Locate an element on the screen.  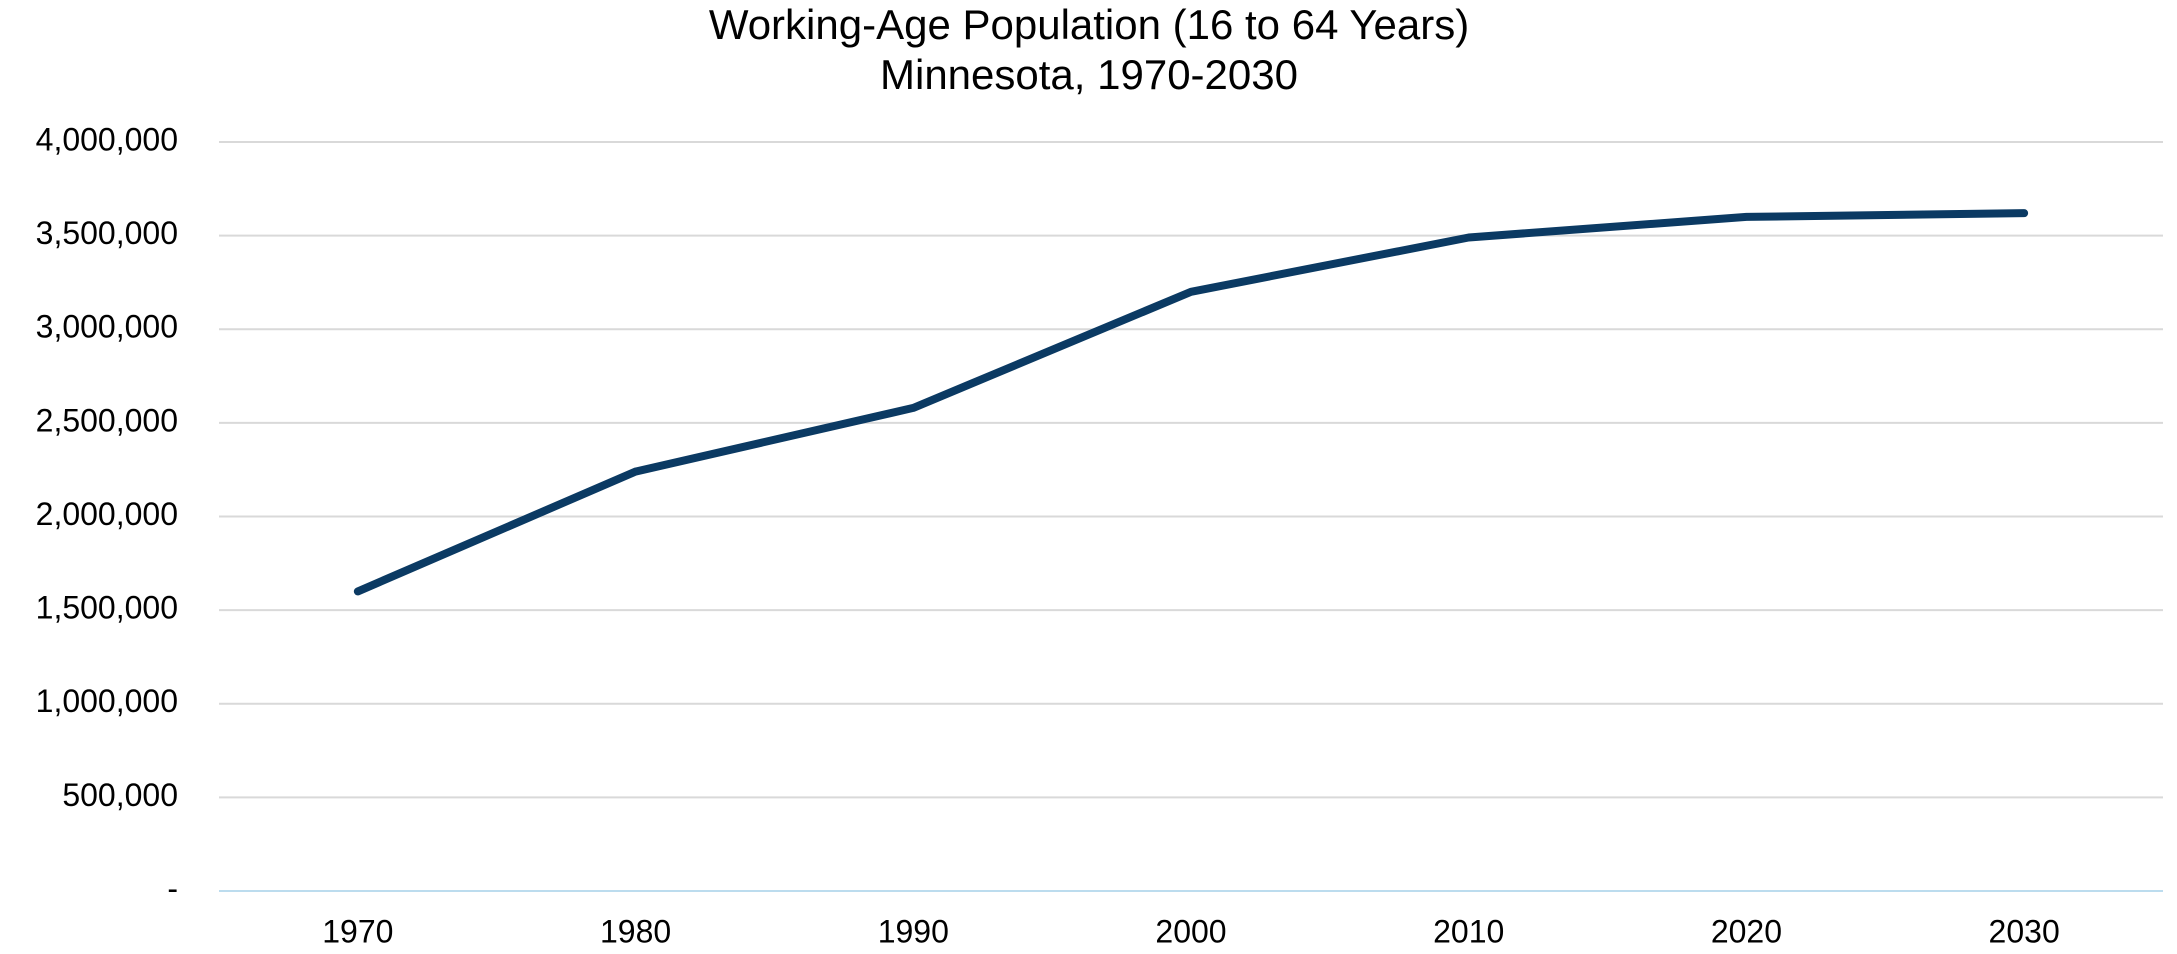
x-tick-label: 1980 is located at coordinates (635, 931).